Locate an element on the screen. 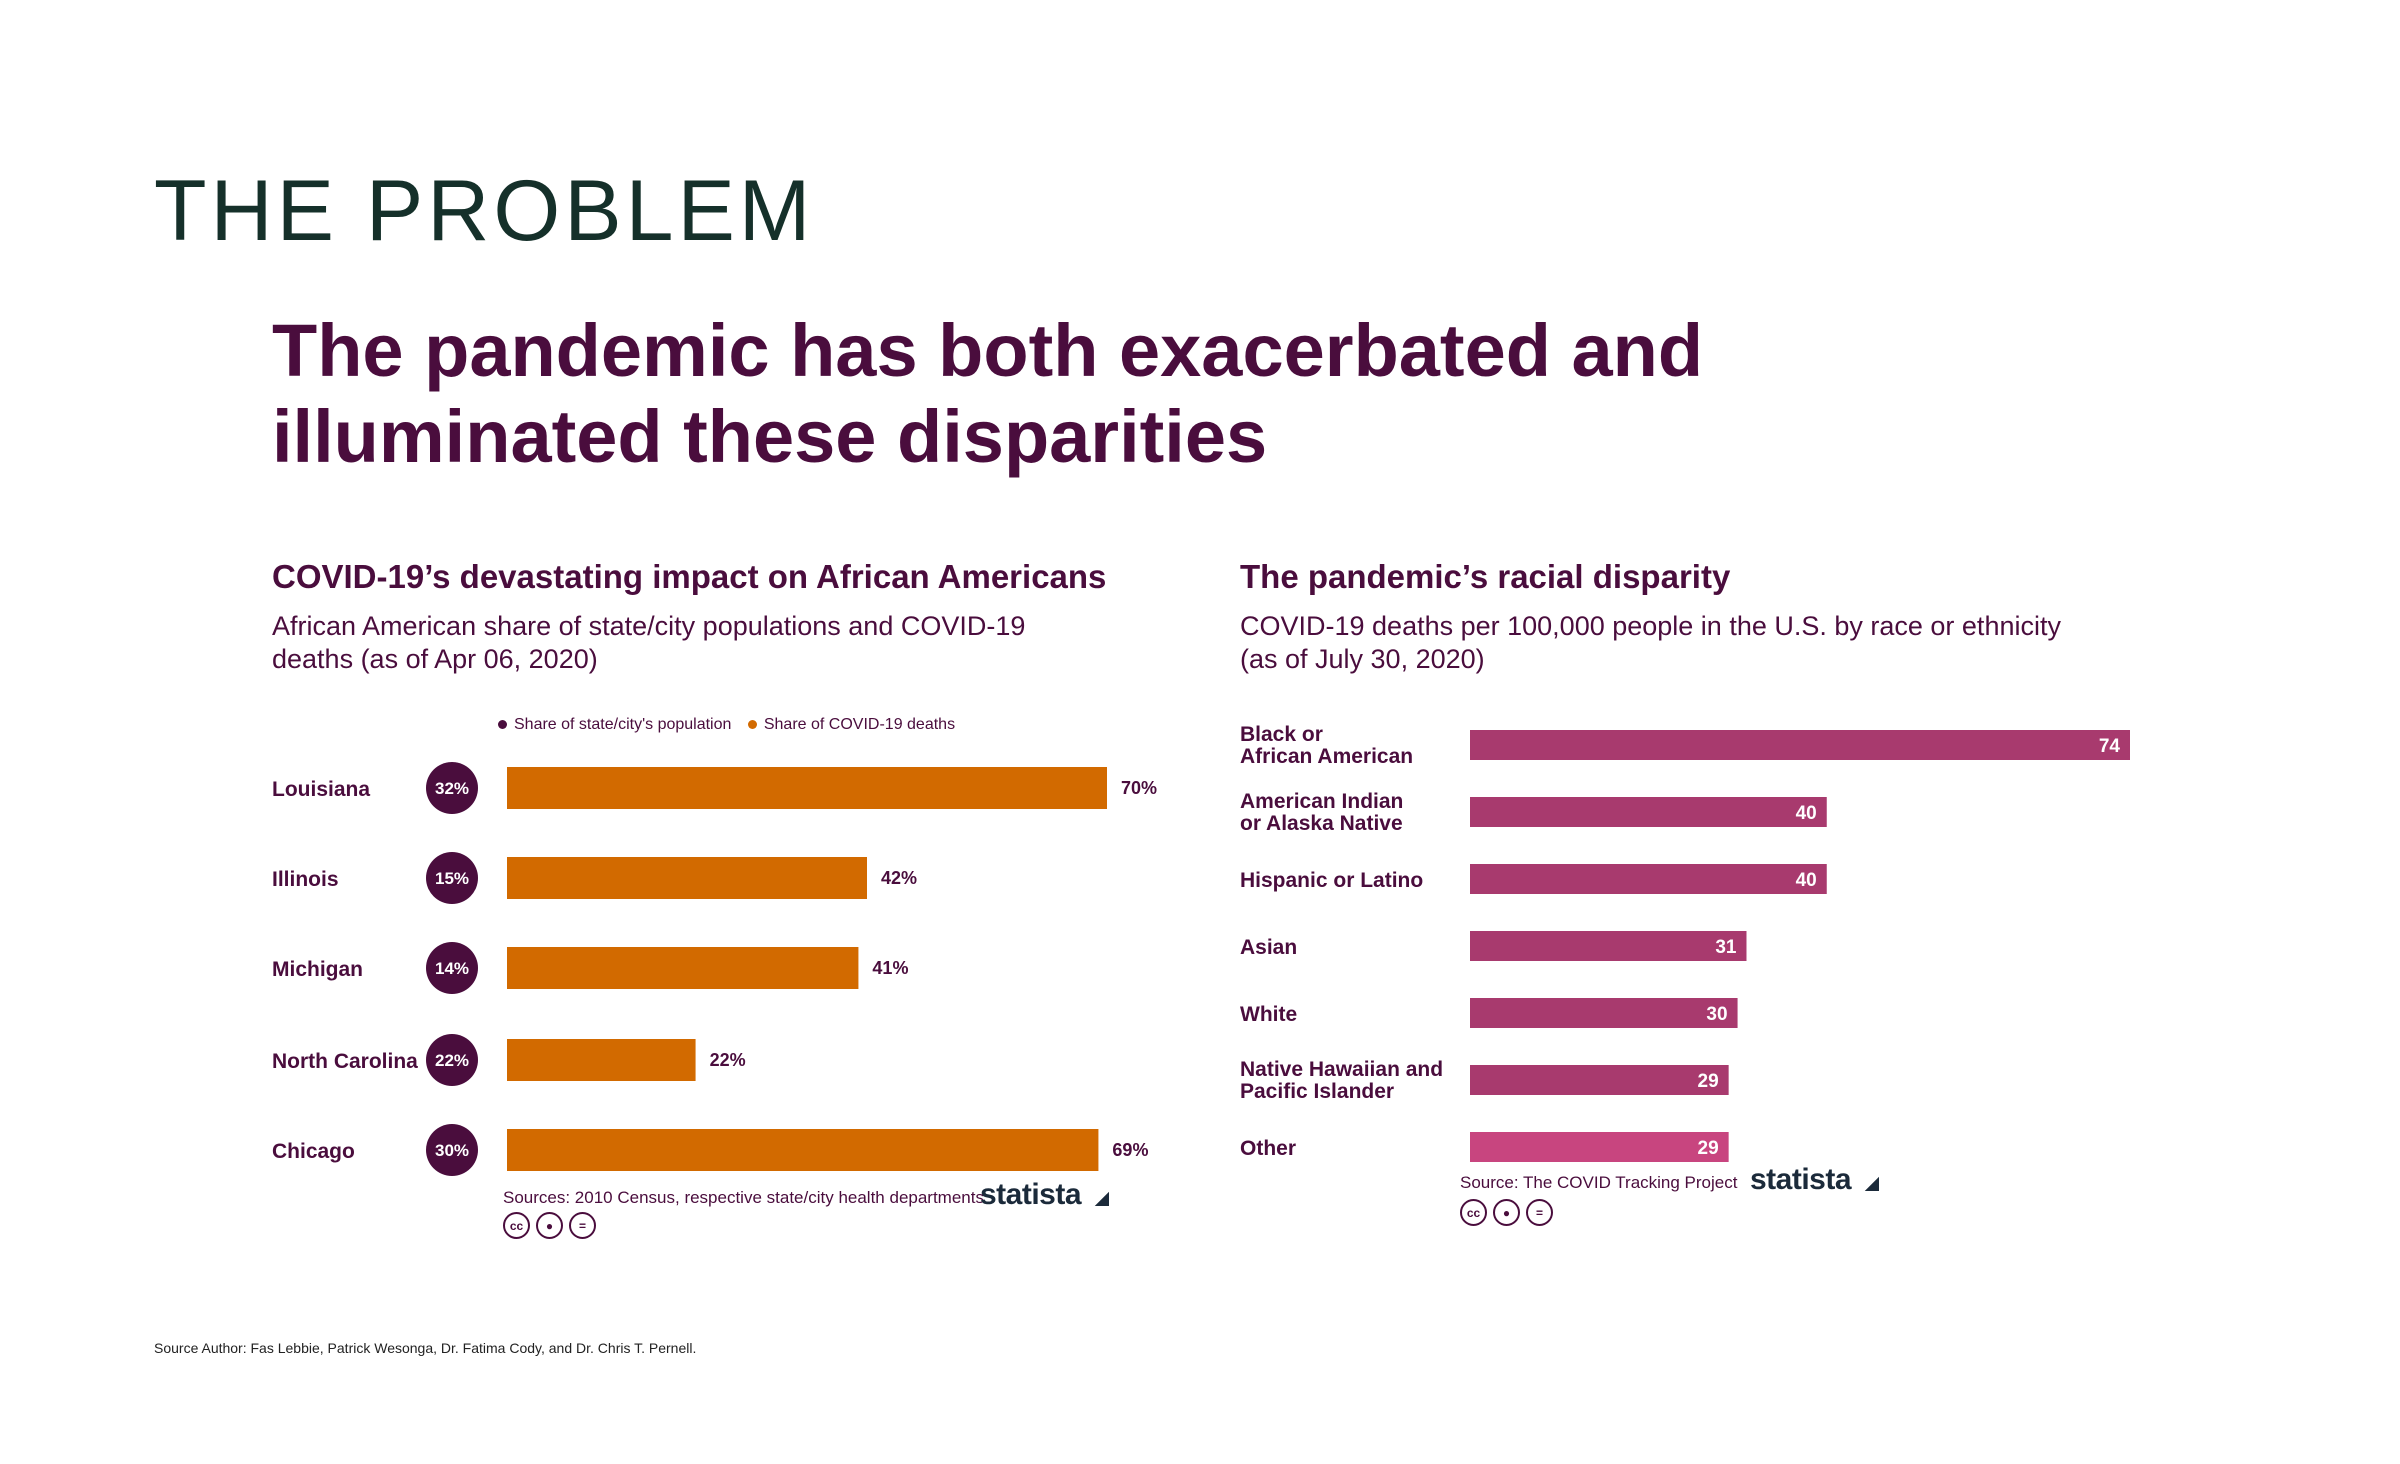 Image resolution: width=2400 pixels, height=1464 pixels. category-label: Illinois is located at coordinates (305, 879).